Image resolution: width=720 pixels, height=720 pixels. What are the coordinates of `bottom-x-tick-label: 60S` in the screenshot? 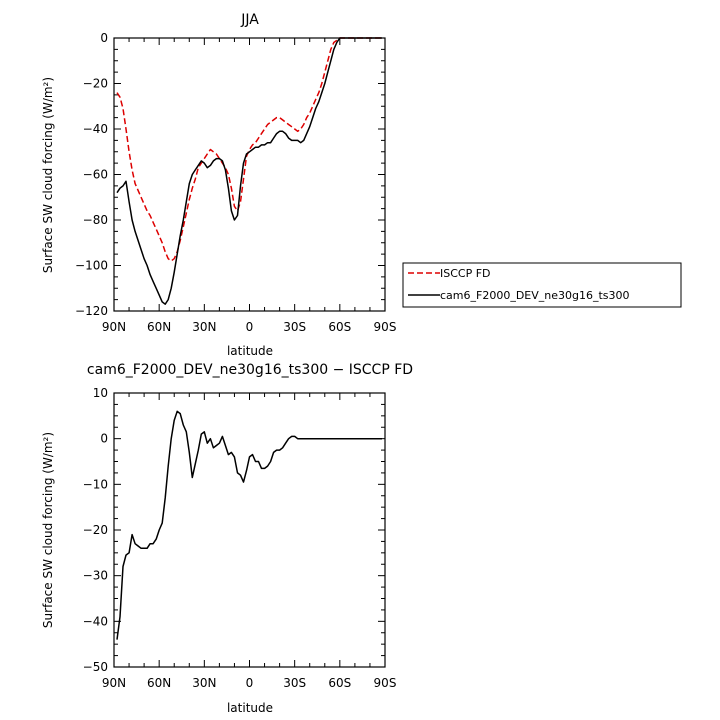 It's located at (339, 683).